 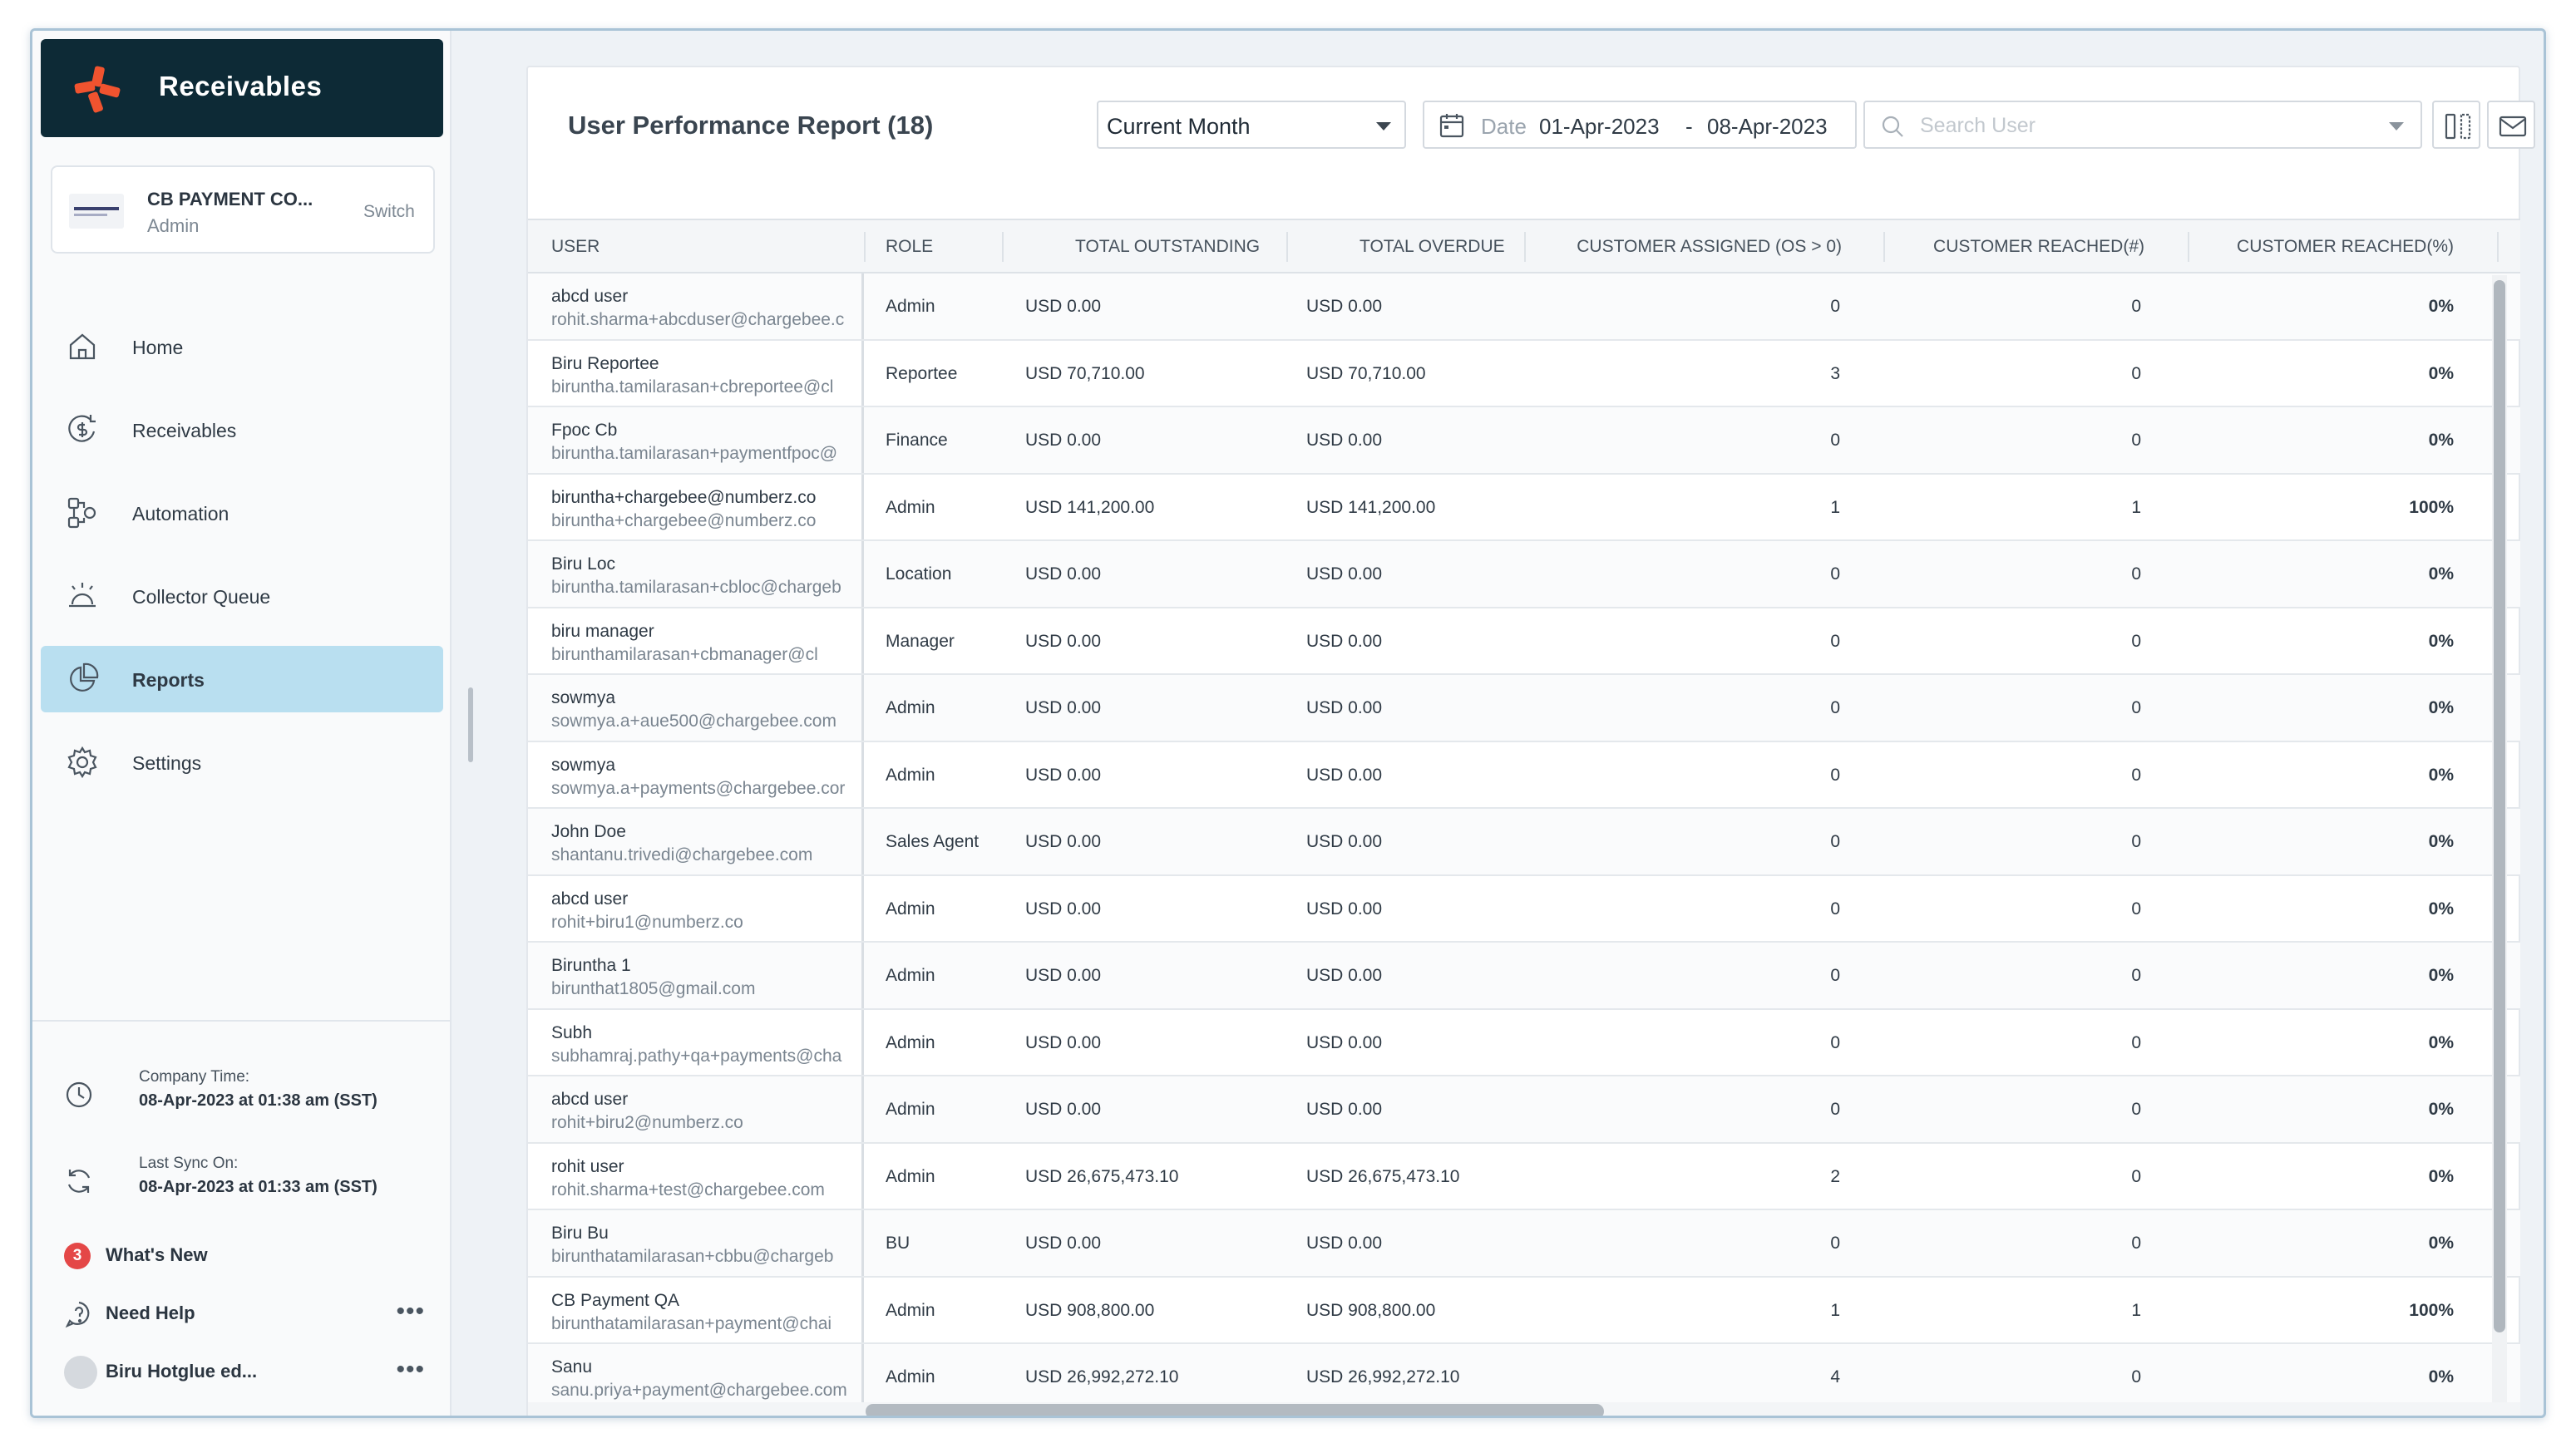 I want to click on switch-company-link: Switch, so click(x=389, y=211).